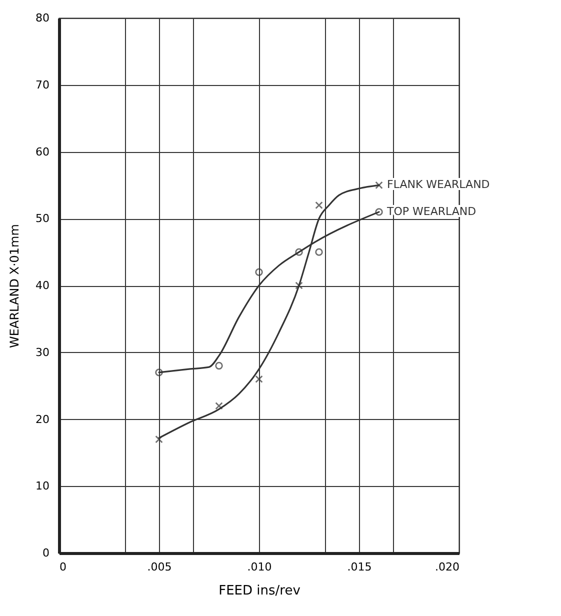 The width and height of the screenshot is (561, 616). What do you see at coordinates (259, 567) in the screenshot?
I see `x-tick-label: .010` at bounding box center [259, 567].